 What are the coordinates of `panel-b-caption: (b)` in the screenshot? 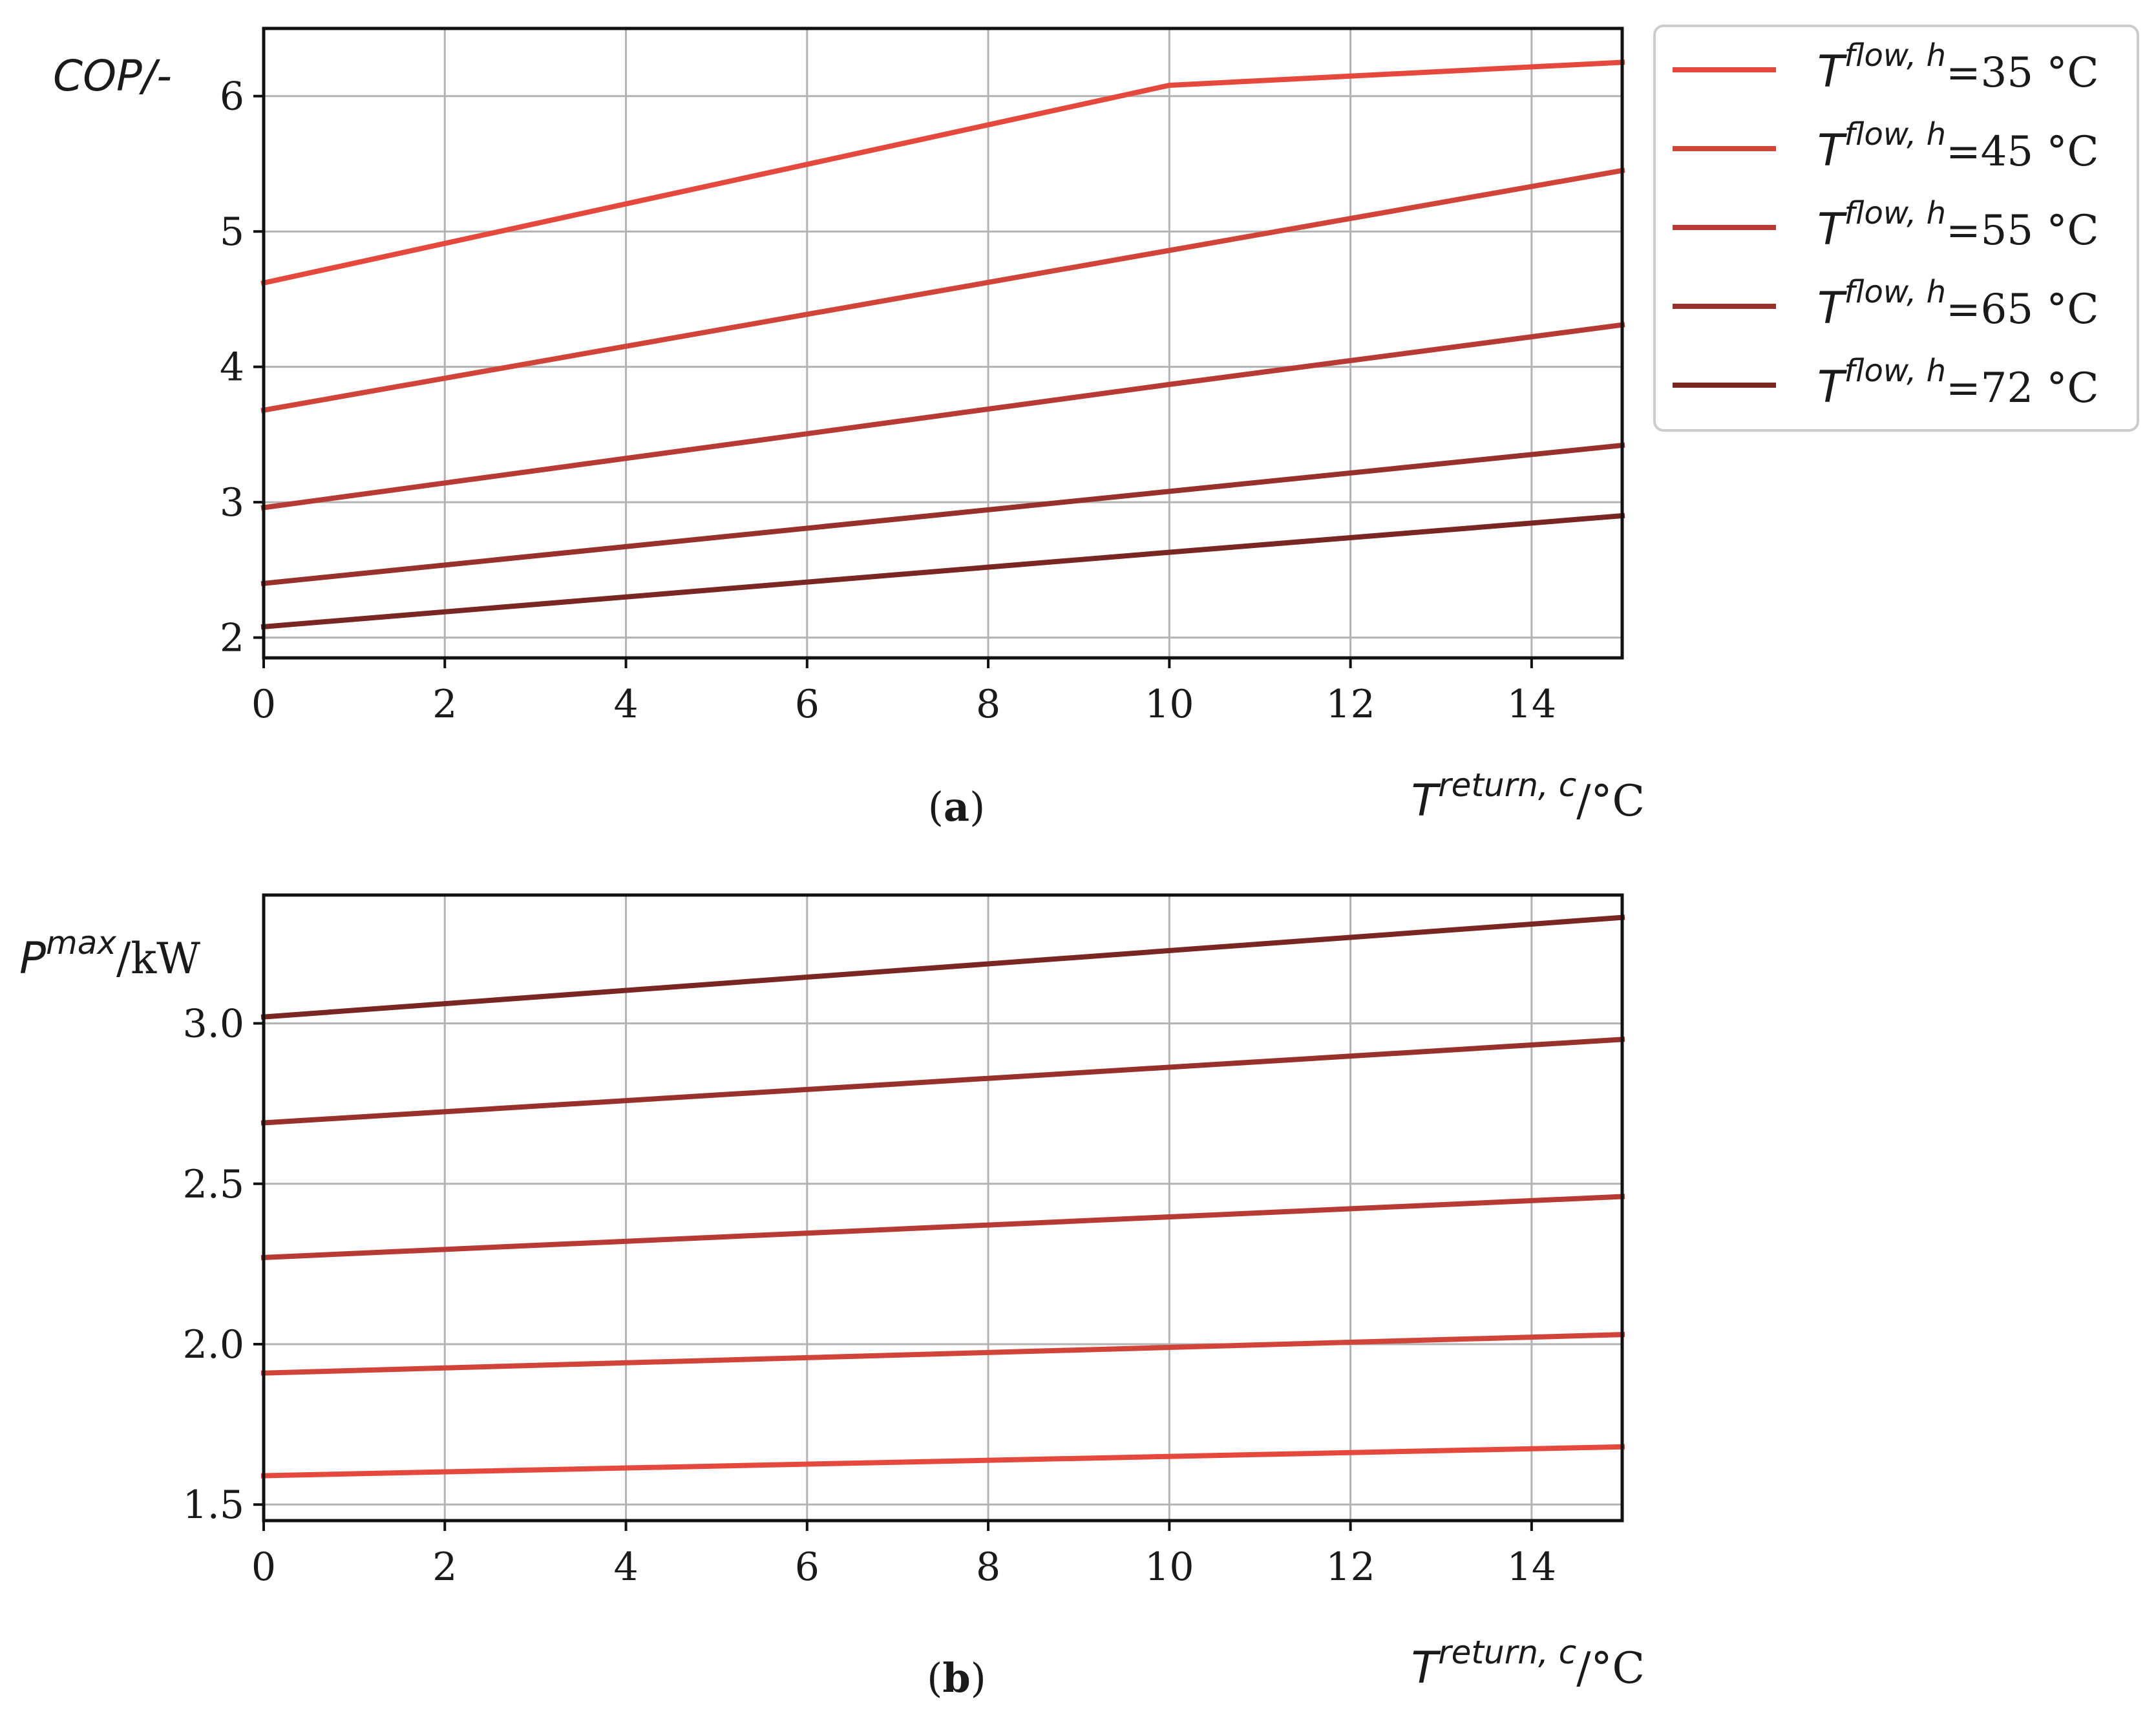 It's located at (956, 1678).